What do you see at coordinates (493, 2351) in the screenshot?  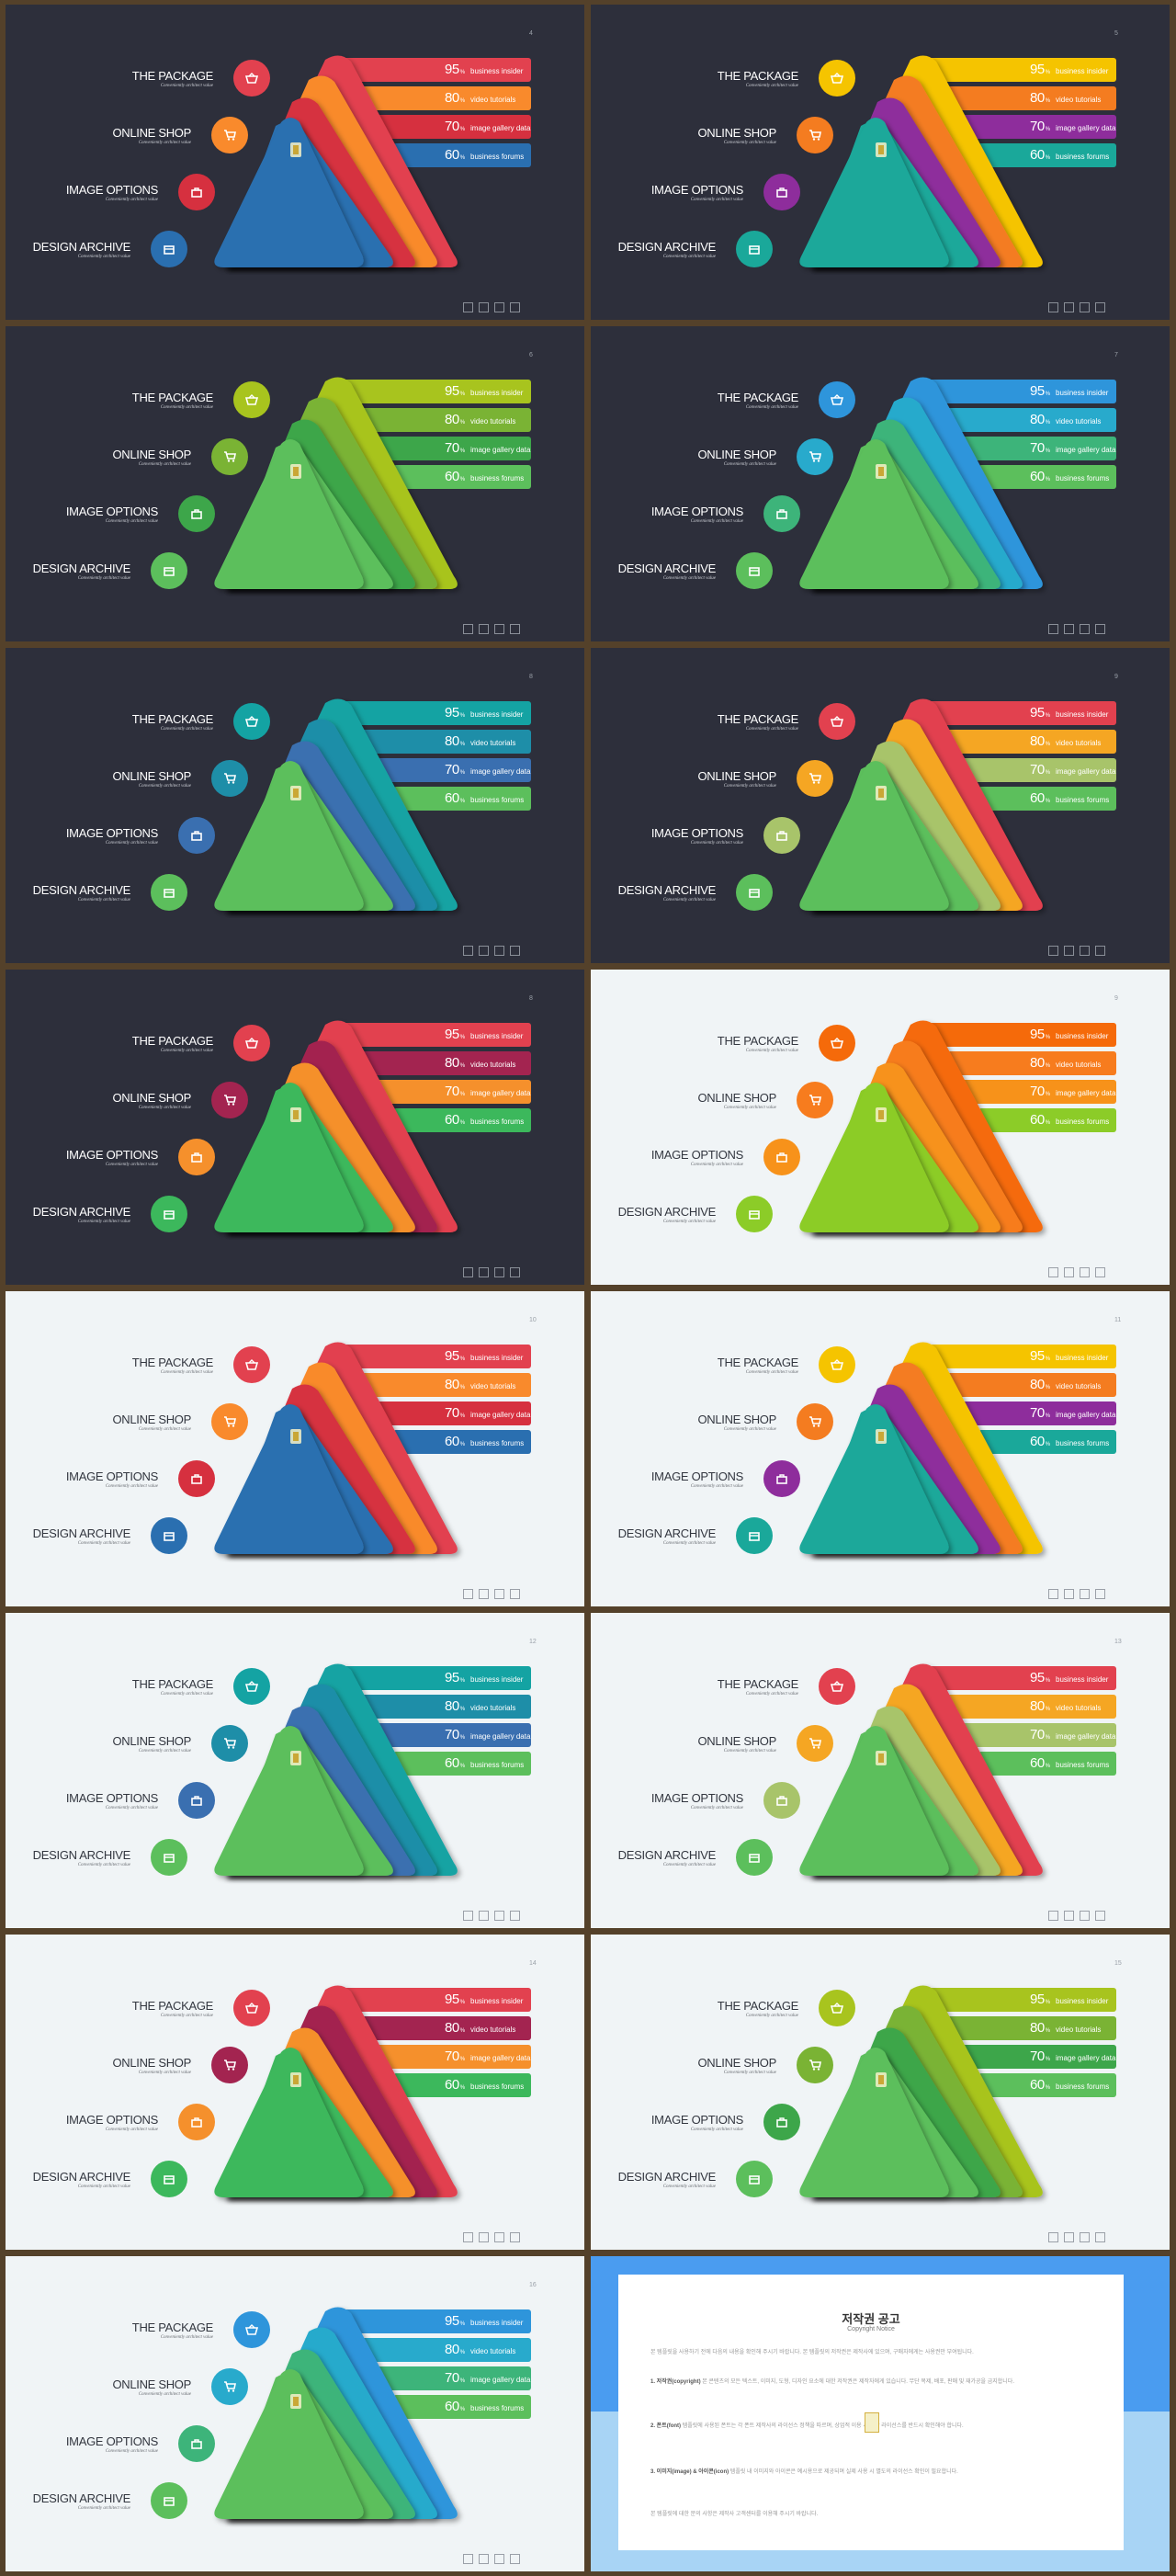 I see `bar-label: video tutorials` at bounding box center [493, 2351].